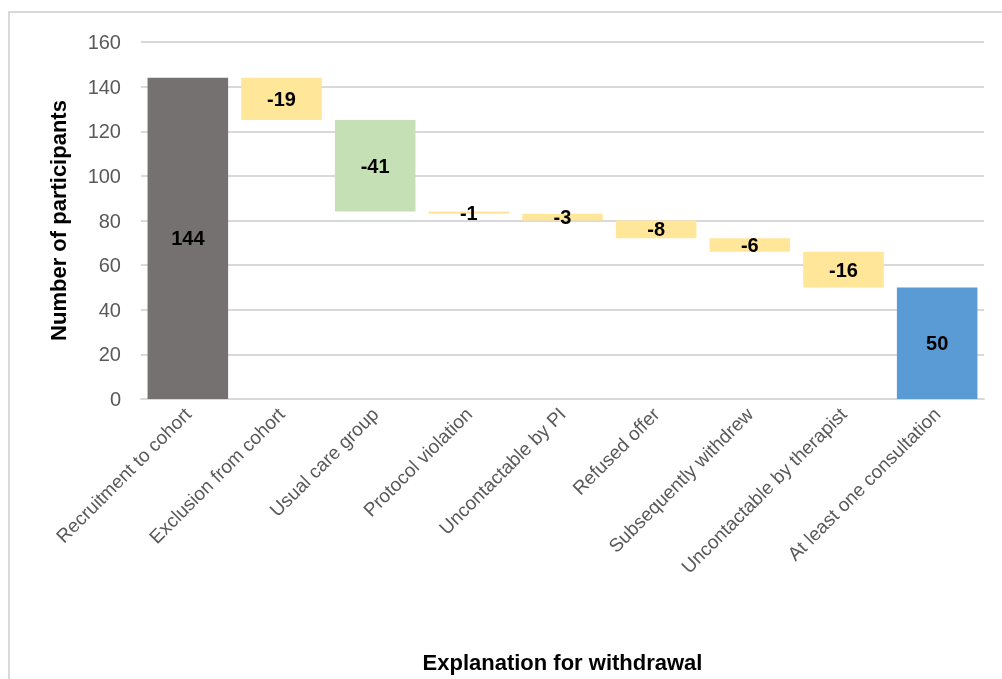 The image size is (1002, 679). I want to click on y-axis-title: Number of participants, so click(58, 220).